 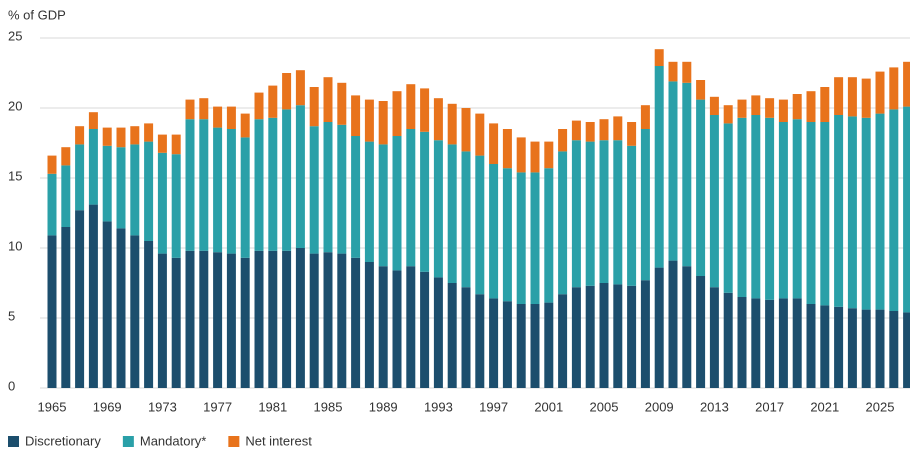 What do you see at coordinates (880, 406) in the screenshot?
I see `x-tick-label: 2025` at bounding box center [880, 406].